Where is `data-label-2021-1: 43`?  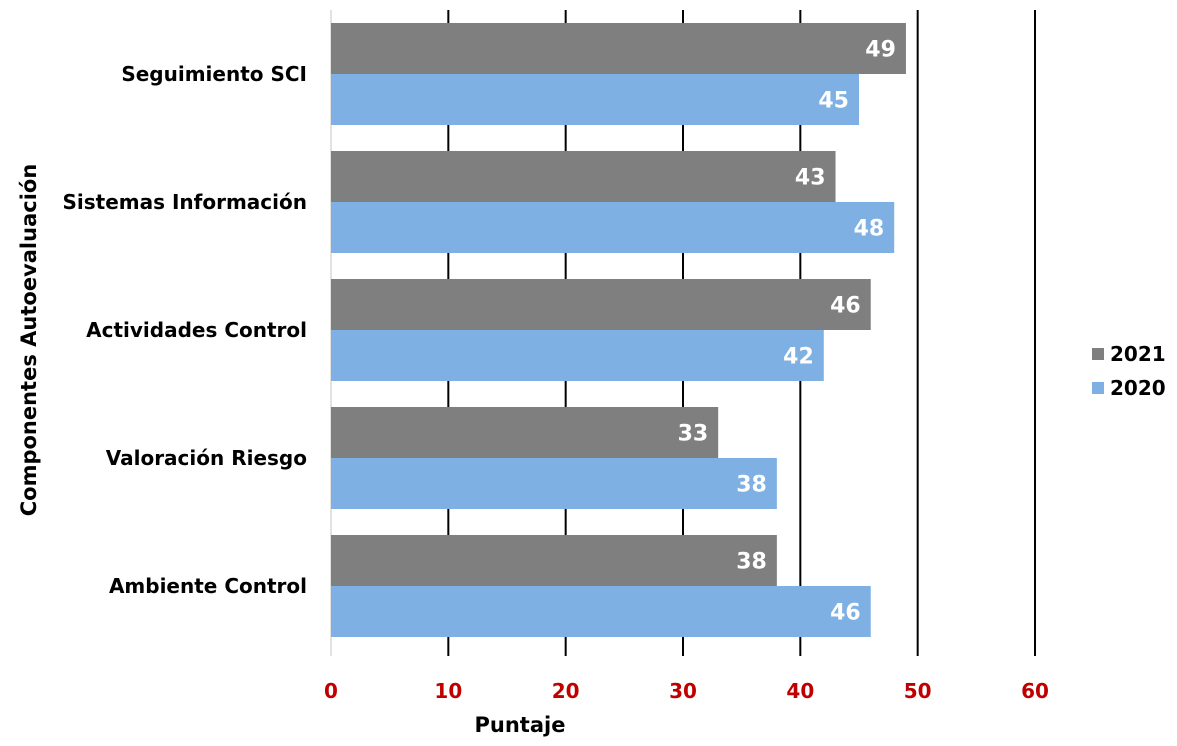
data-label-2021-1: 43 is located at coordinates (810, 178).